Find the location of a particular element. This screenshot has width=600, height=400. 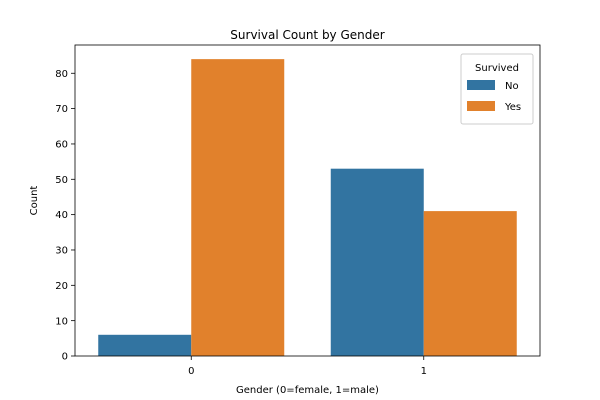

y-tick-label: 30 is located at coordinates (61, 251).